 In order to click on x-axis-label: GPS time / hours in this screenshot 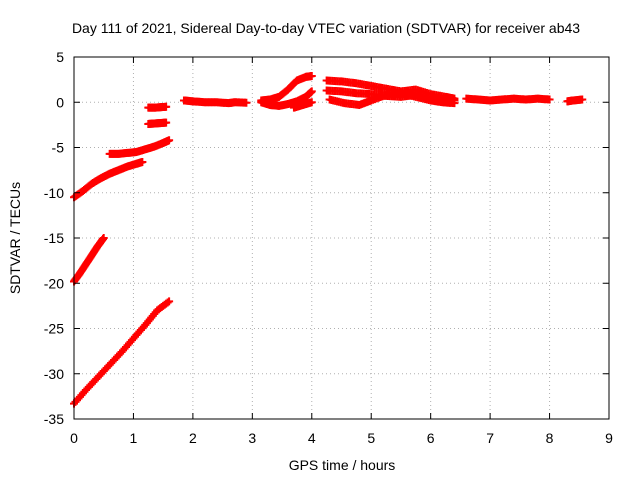, I will do `click(342, 465)`.